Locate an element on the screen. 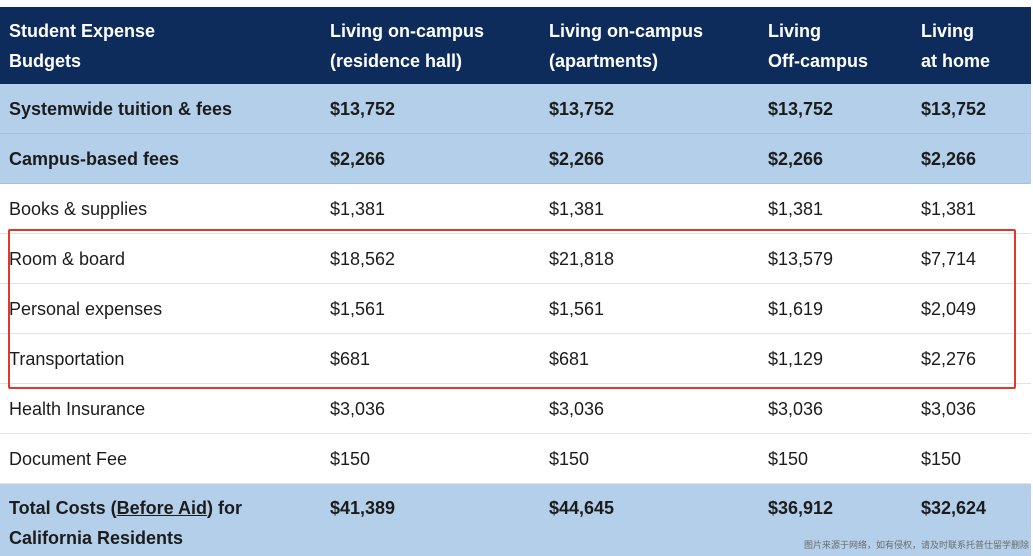 Image resolution: width=1033 pixels, height=556 pixels. row-label: Personal expenses is located at coordinates (86, 308).